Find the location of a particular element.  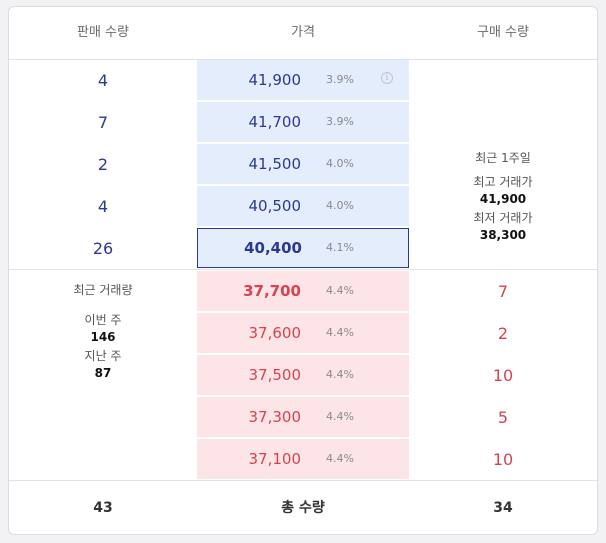

volume-stats: 최근 거래량 이번 주 146 지난 주 87 is located at coordinates (103, 331).